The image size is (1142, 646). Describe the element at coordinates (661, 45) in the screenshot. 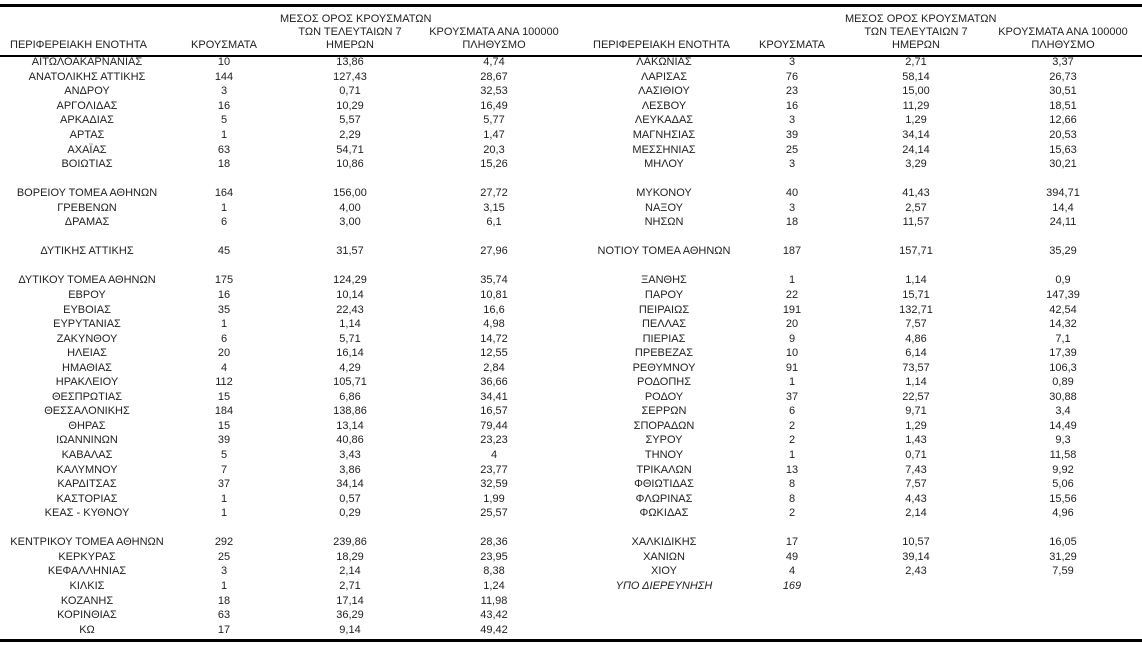

I see `column-header-region-label: ΠΕΡΙΦΕΡΕΙΑΚΗ ΕΝΟΤΗΤΑ` at that location.